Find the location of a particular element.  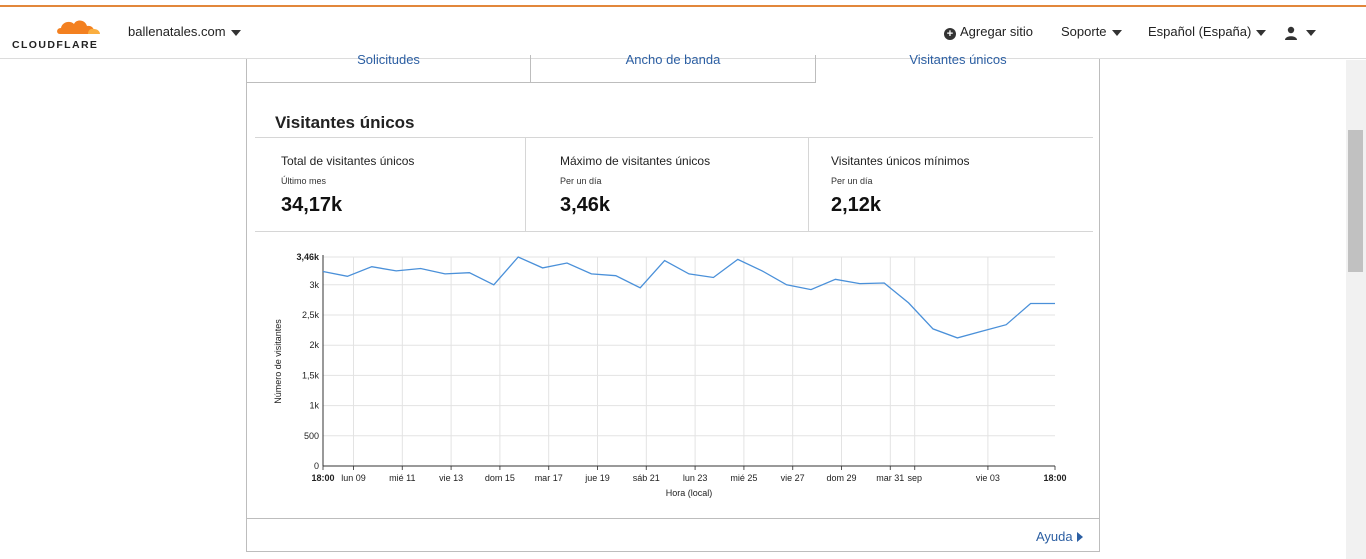

y-max-label: 3,46k is located at coordinates (308, 257).